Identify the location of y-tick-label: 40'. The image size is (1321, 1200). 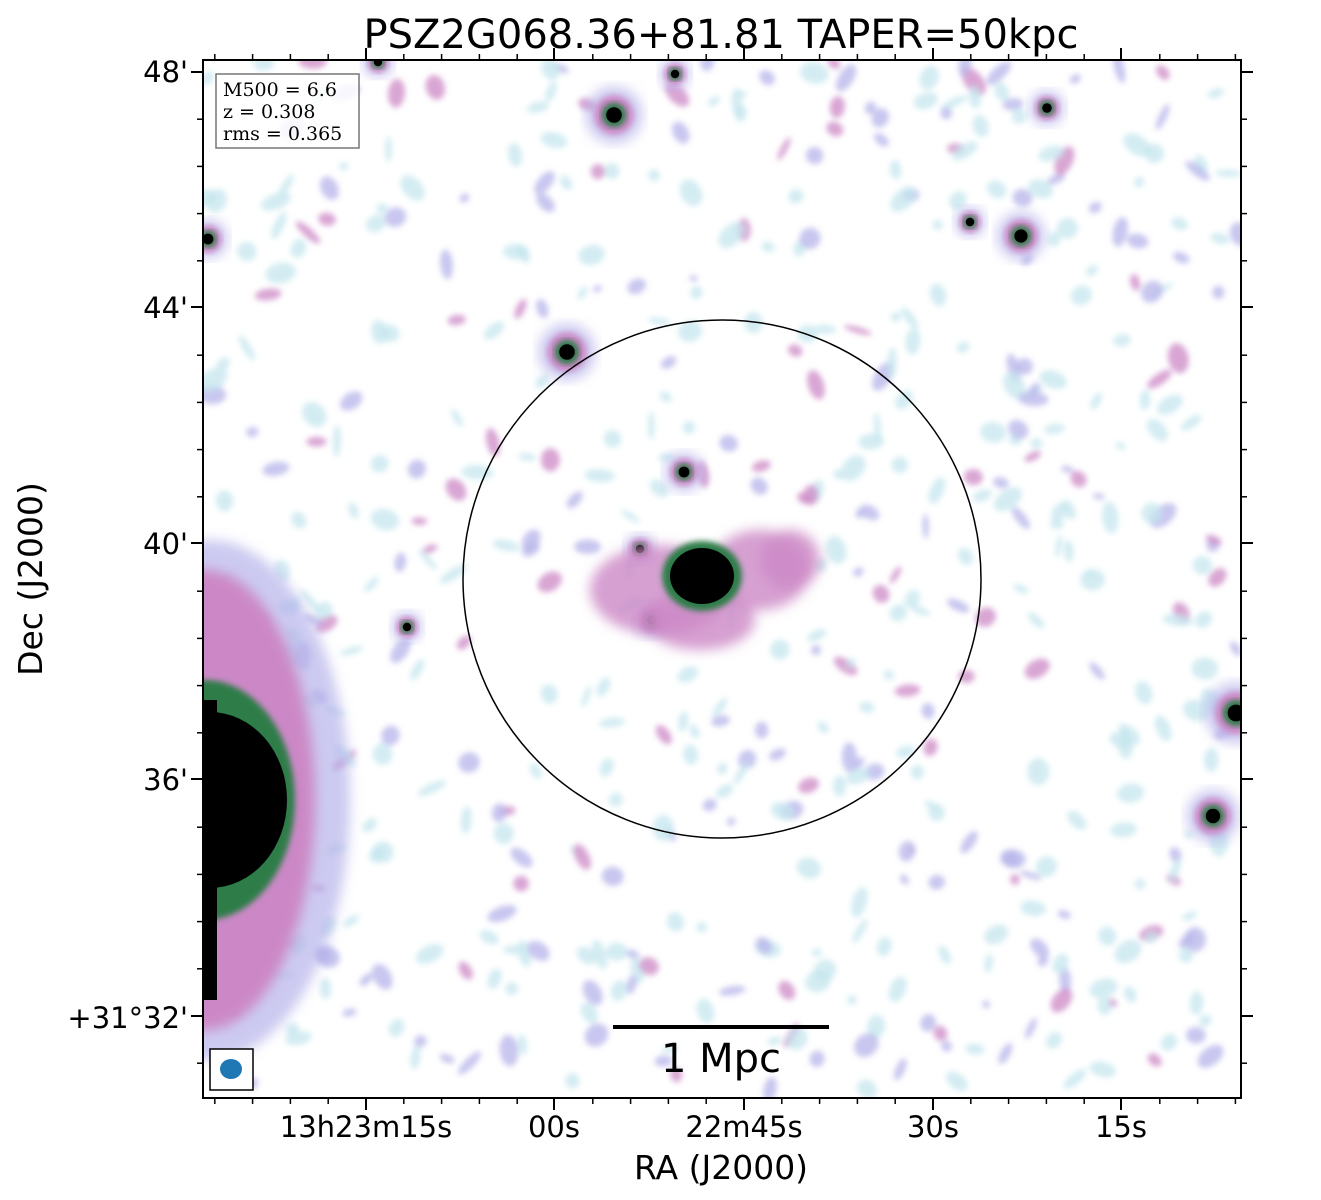
(165, 544).